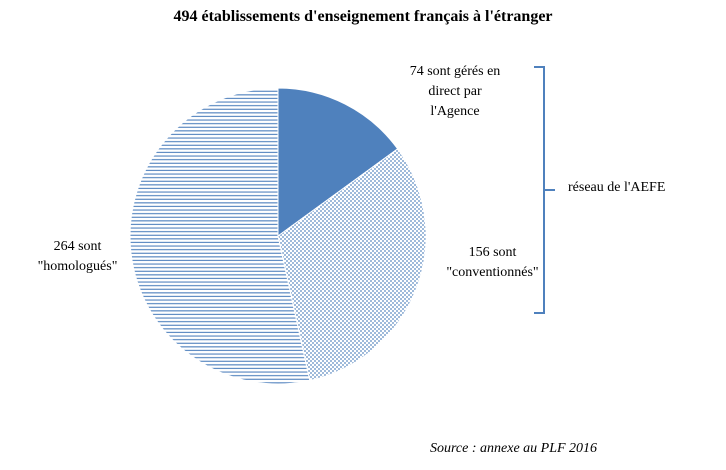 This screenshot has height=470, width=726. I want to click on pie-label-conventionnes: 156 sont "conventionnés", so click(492, 262).